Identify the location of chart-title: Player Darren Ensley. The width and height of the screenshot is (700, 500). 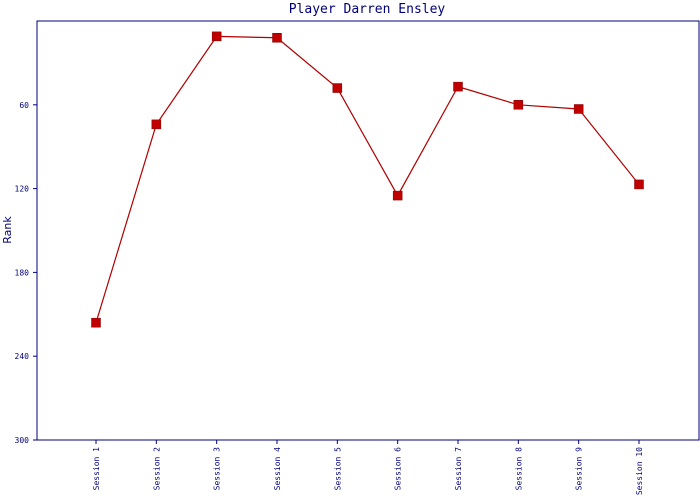
(367, 9).